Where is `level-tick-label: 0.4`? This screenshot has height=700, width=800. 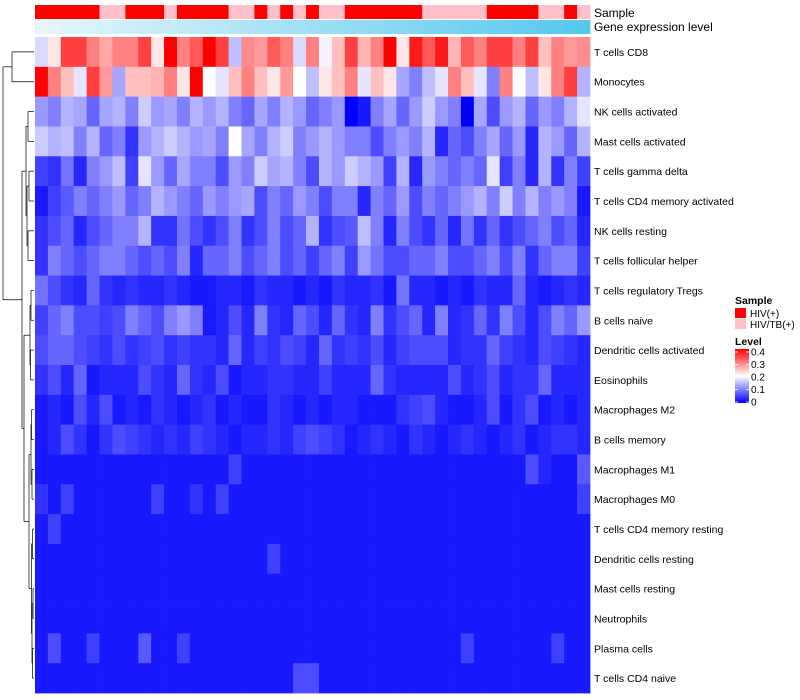
level-tick-label: 0.4 is located at coordinates (758, 353).